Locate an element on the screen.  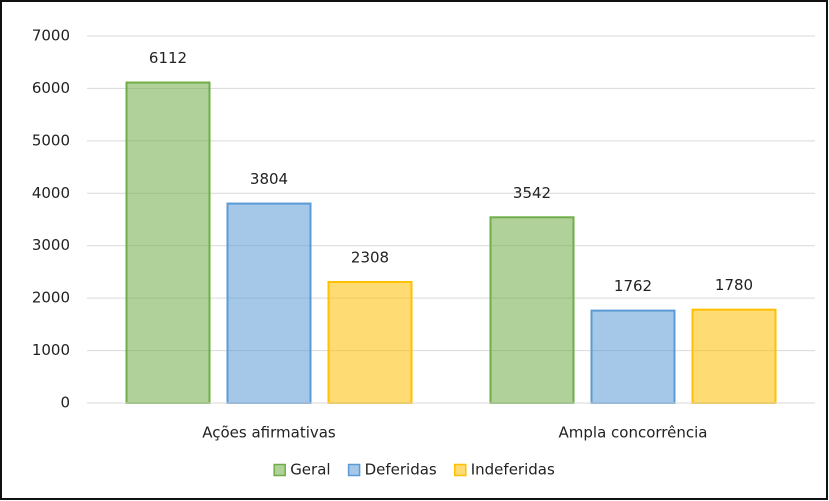
data-label: 6112 is located at coordinates (168, 58).